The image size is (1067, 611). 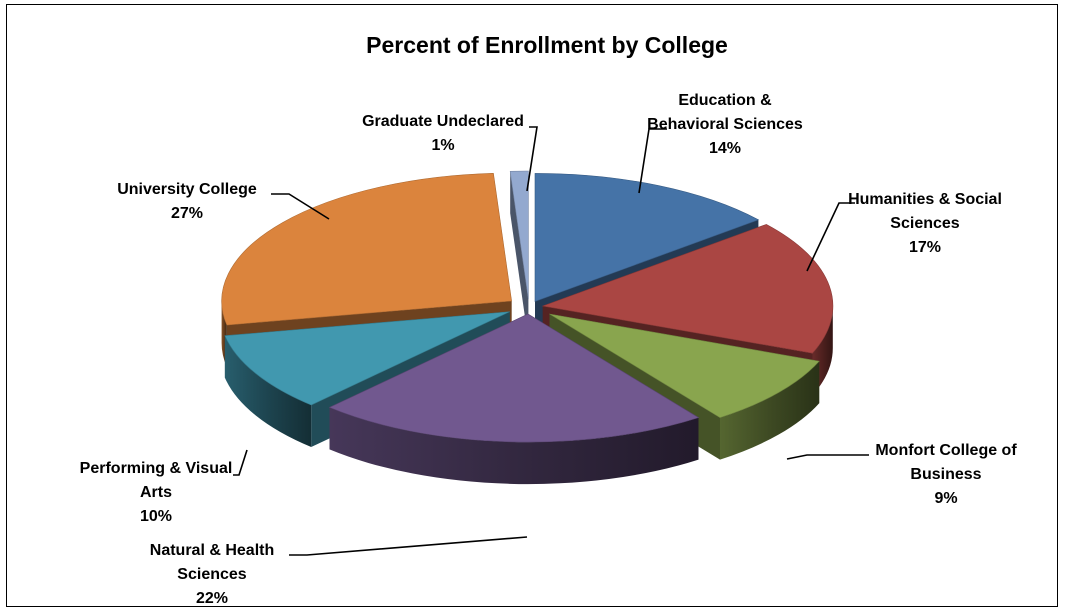 I want to click on slice-name-label: University College, so click(x=187, y=189).